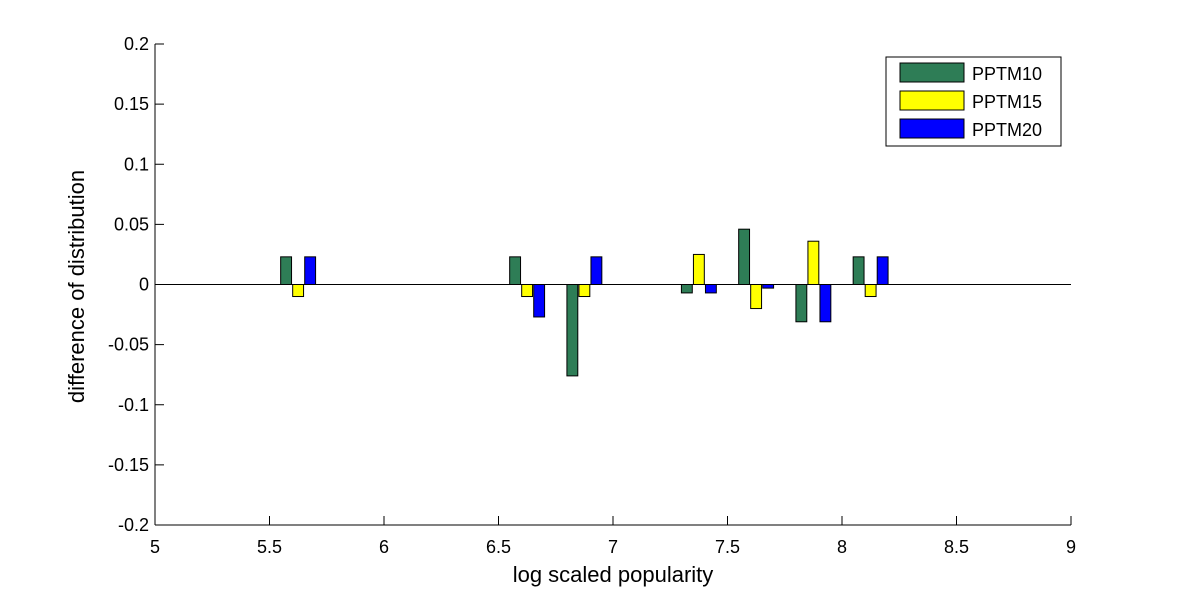 This screenshot has height=591, width=1183. What do you see at coordinates (727, 547) in the screenshot?
I see `x-tick-label: 7.5` at bounding box center [727, 547].